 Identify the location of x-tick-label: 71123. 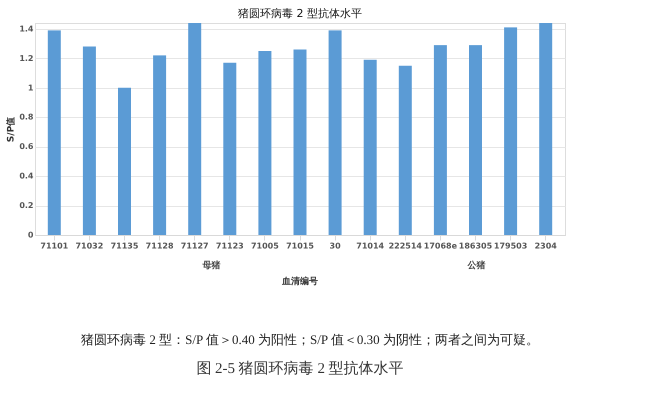
(230, 246).